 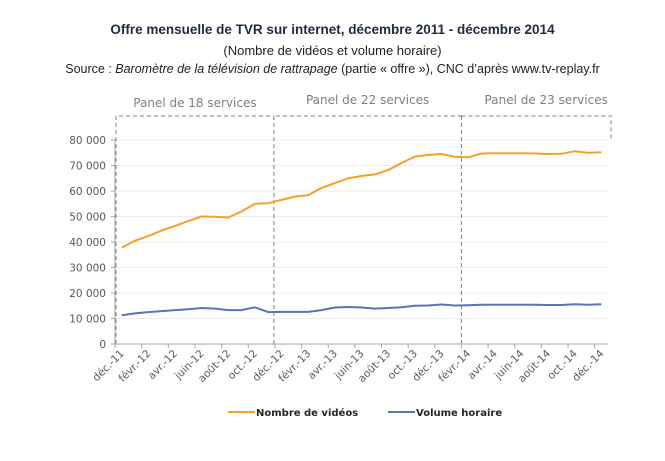 What do you see at coordinates (365, 413) in the screenshot?
I see `legend: Nombre de vidéos Volume horaire` at bounding box center [365, 413].